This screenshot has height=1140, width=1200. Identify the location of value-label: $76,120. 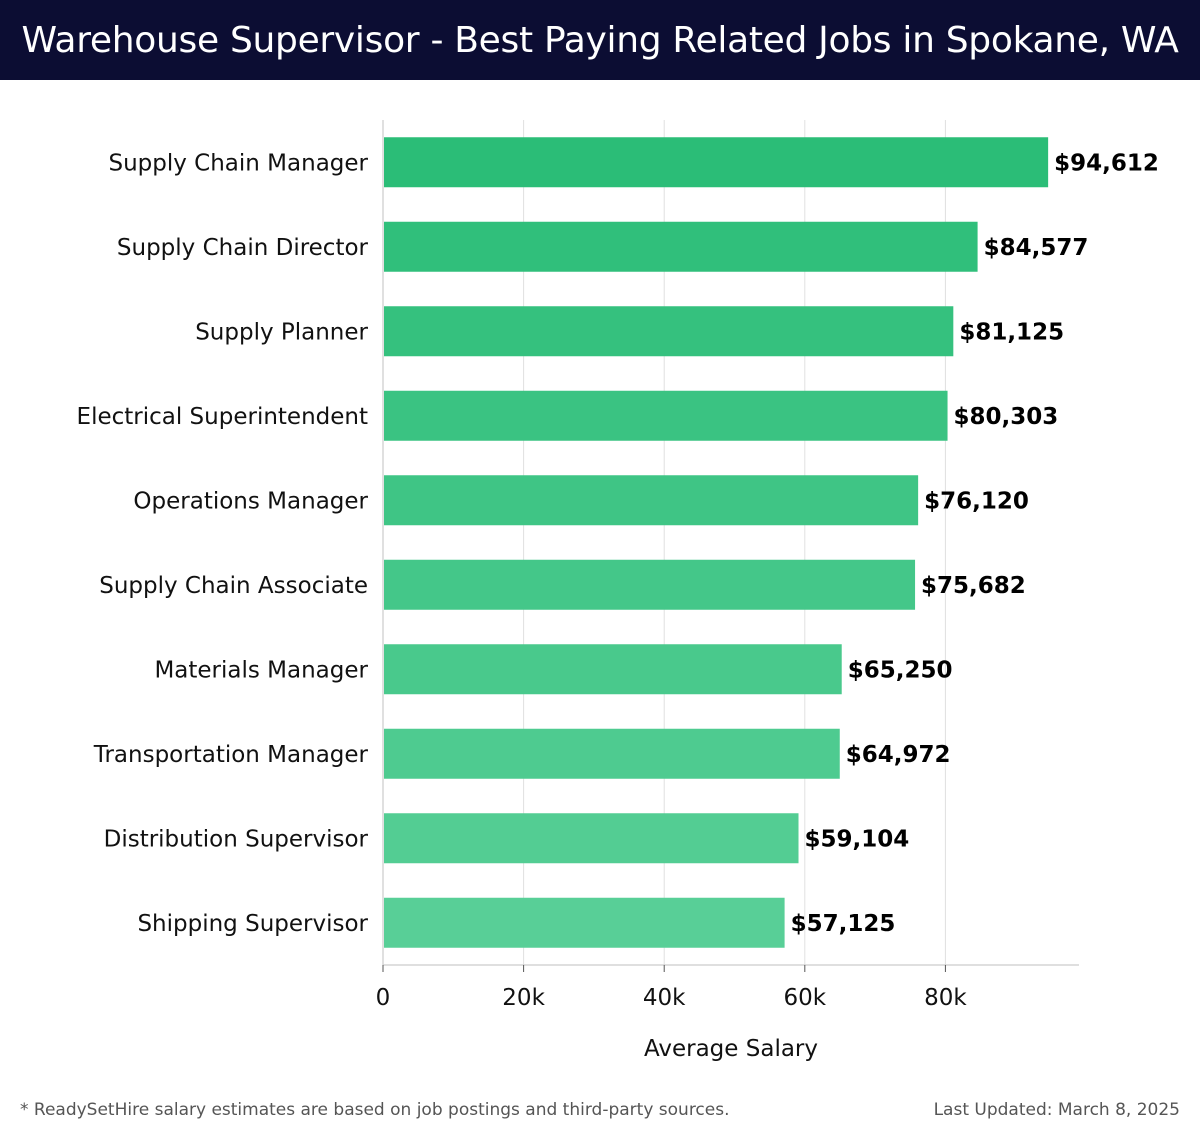
(976, 501).